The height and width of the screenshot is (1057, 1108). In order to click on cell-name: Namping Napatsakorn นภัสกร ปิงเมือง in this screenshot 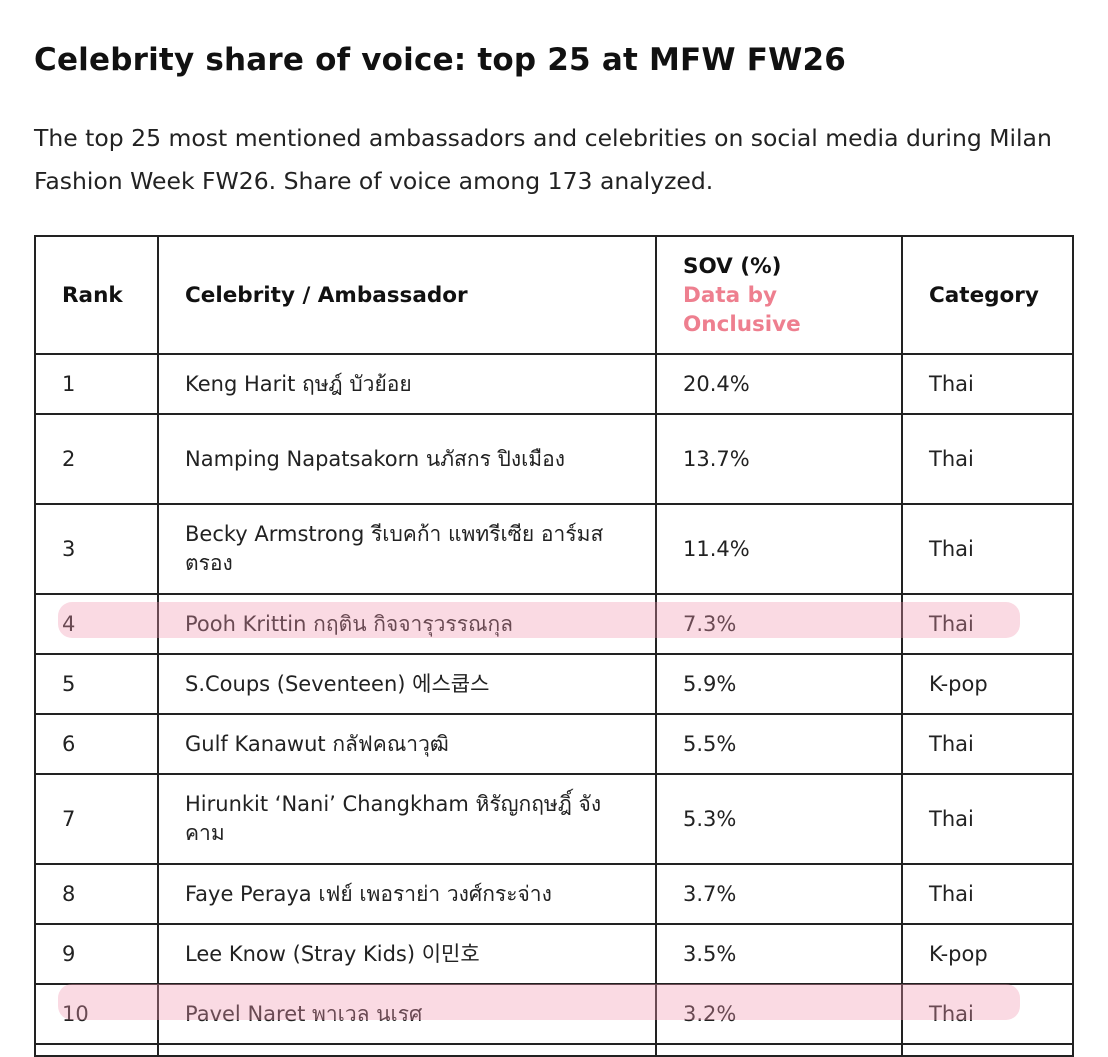, I will do `click(407, 459)`.